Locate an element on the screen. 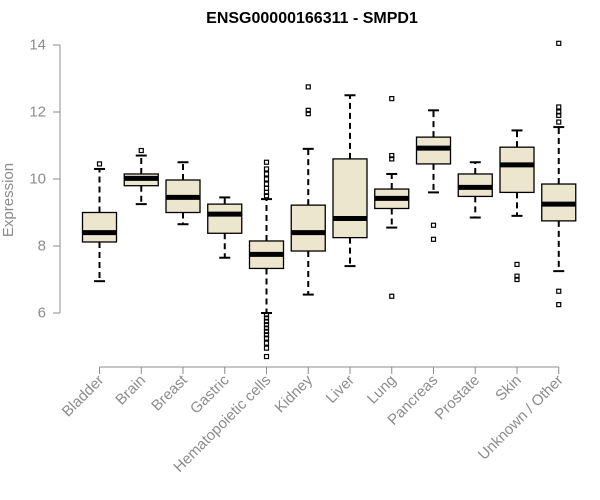 This screenshot has height=500, width=600. y-axis-label: Expression is located at coordinates (8, 200).